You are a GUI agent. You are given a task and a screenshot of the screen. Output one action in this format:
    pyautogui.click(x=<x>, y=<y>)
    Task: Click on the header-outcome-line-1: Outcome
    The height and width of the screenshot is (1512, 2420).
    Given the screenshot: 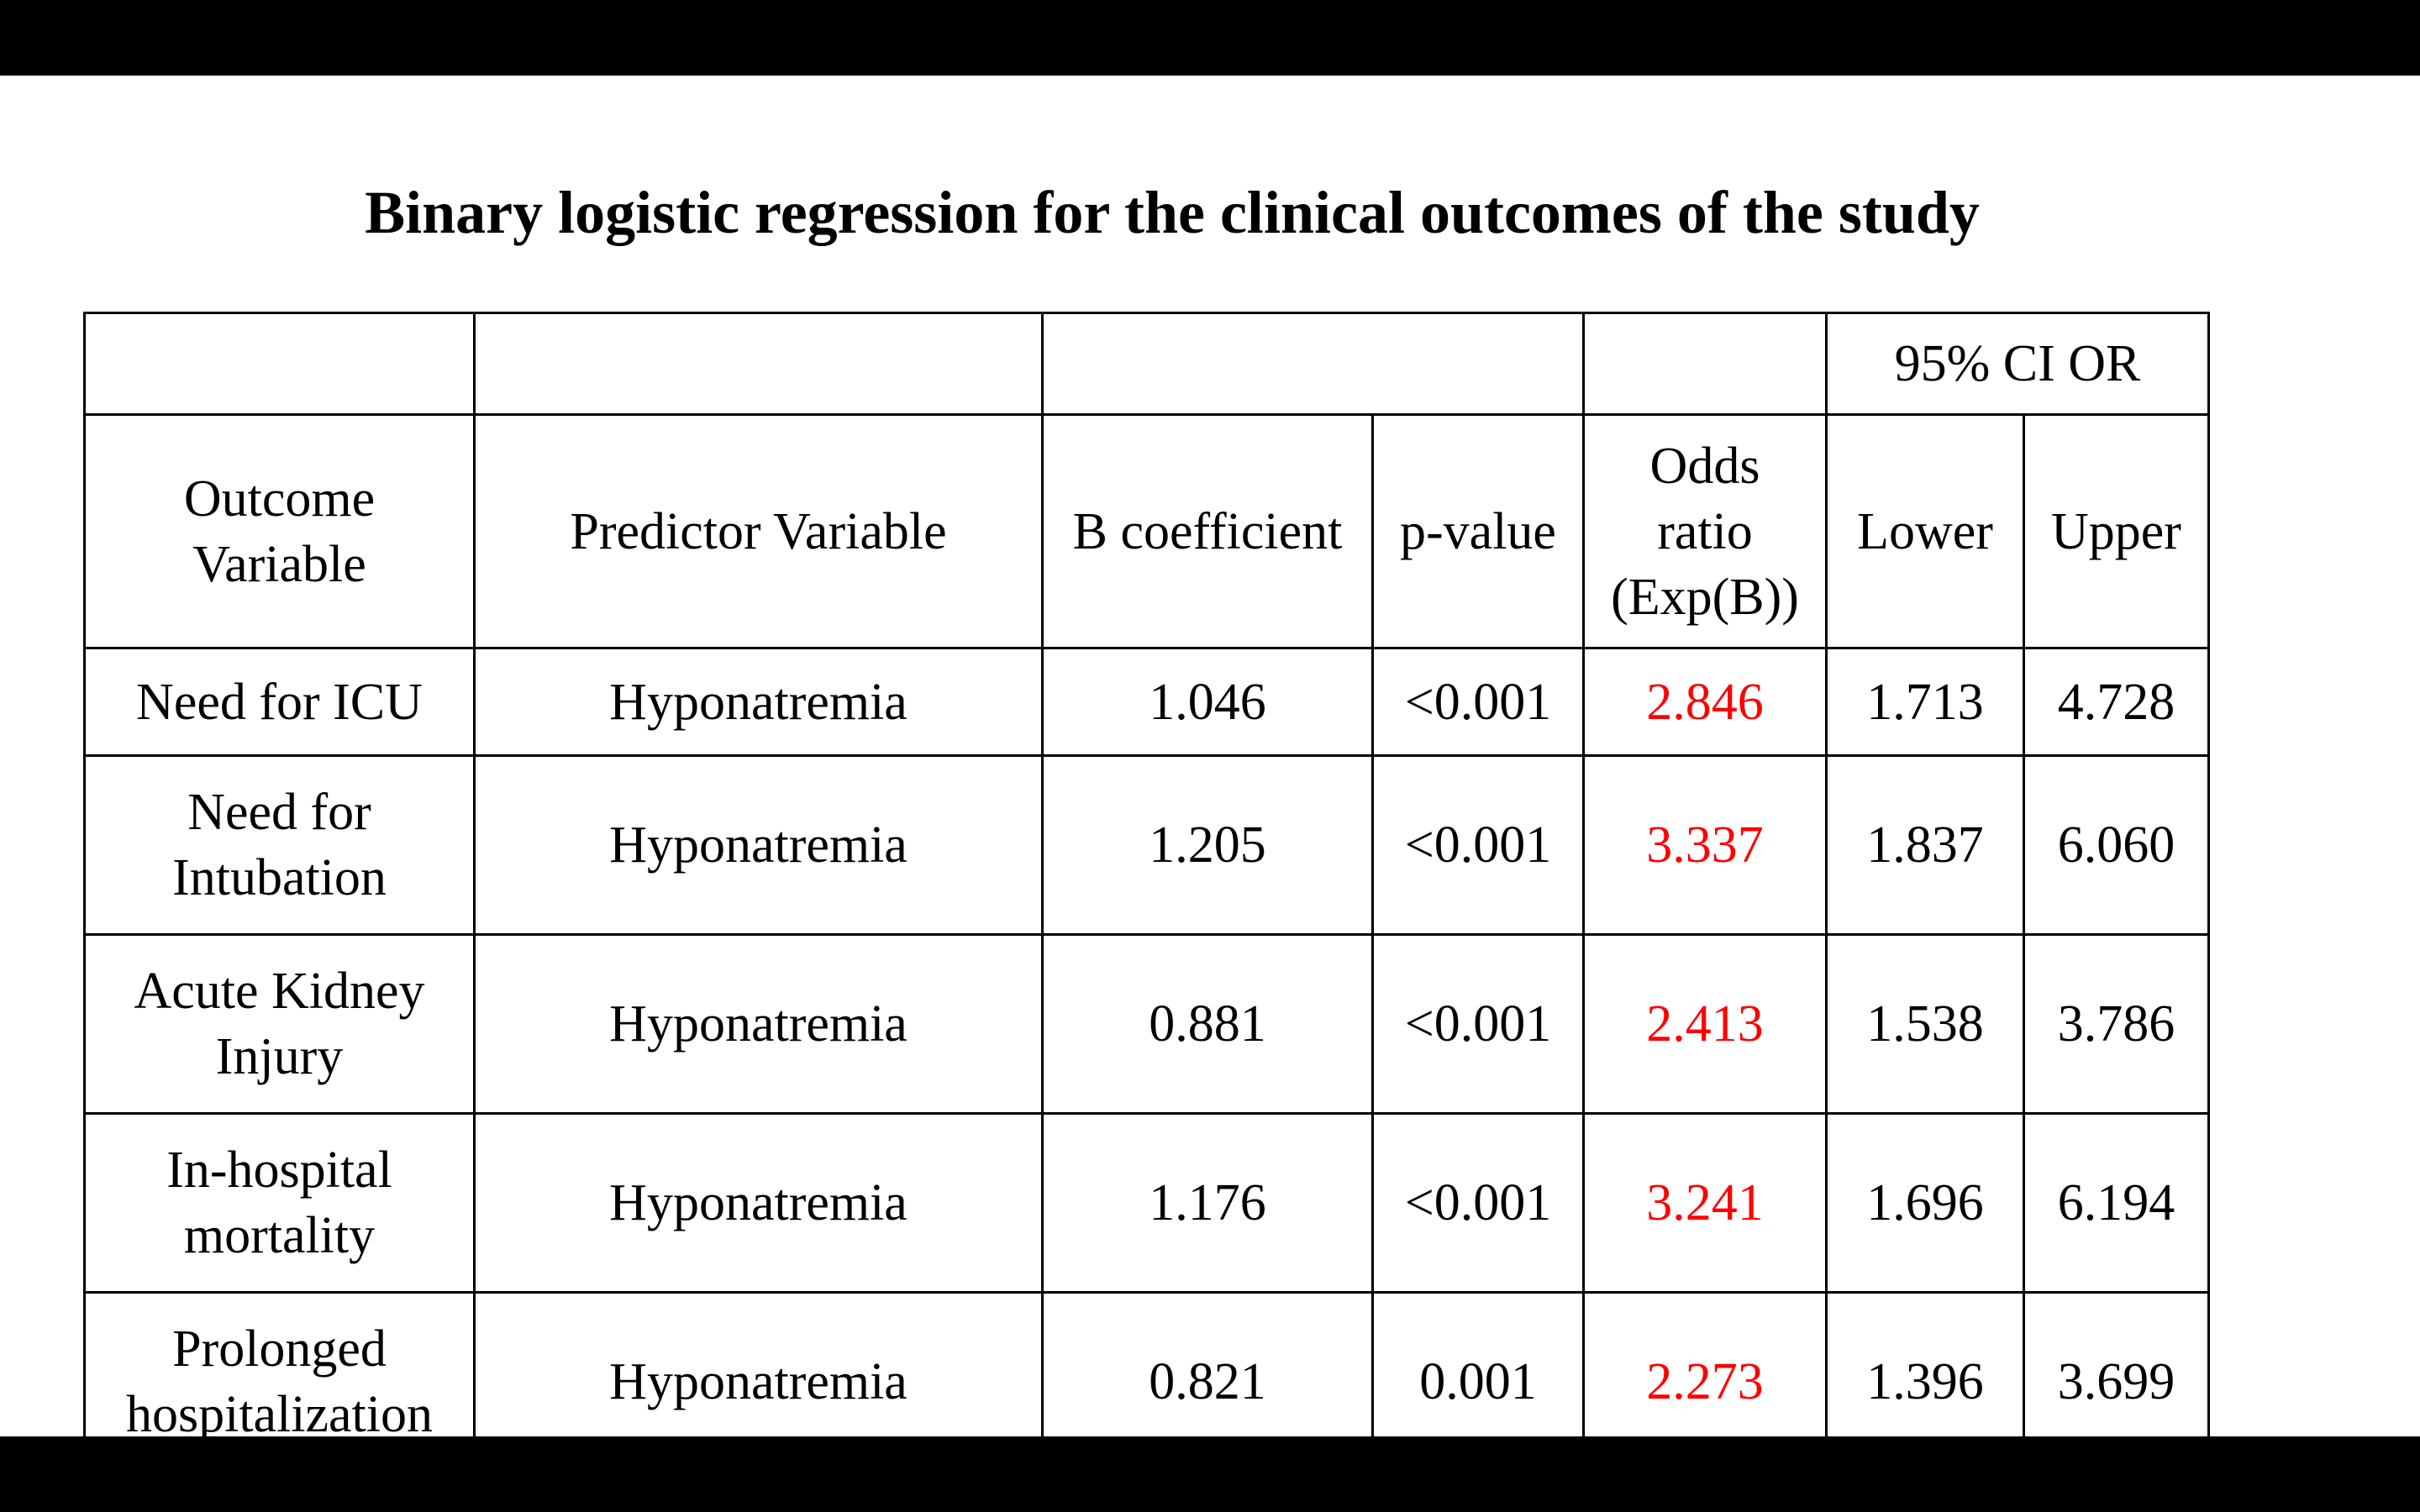 What is the action you would take?
    pyautogui.click(x=279, y=499)
    